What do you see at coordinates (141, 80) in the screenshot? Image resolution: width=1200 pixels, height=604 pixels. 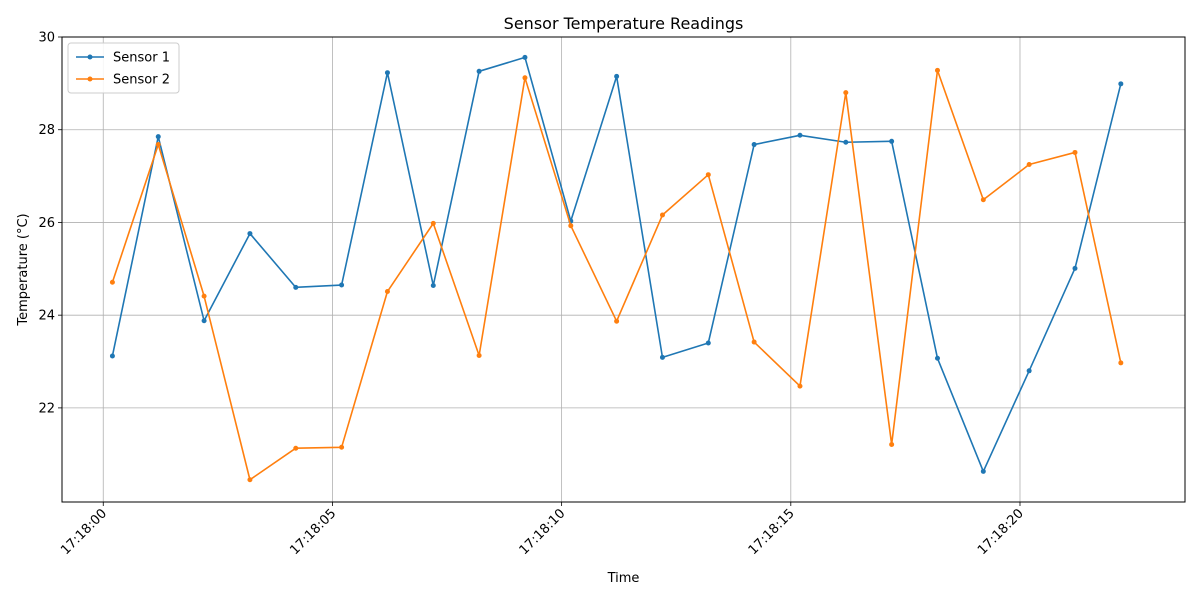 I see `legend-label: Sensor 2` at bounding box center [141, 80].